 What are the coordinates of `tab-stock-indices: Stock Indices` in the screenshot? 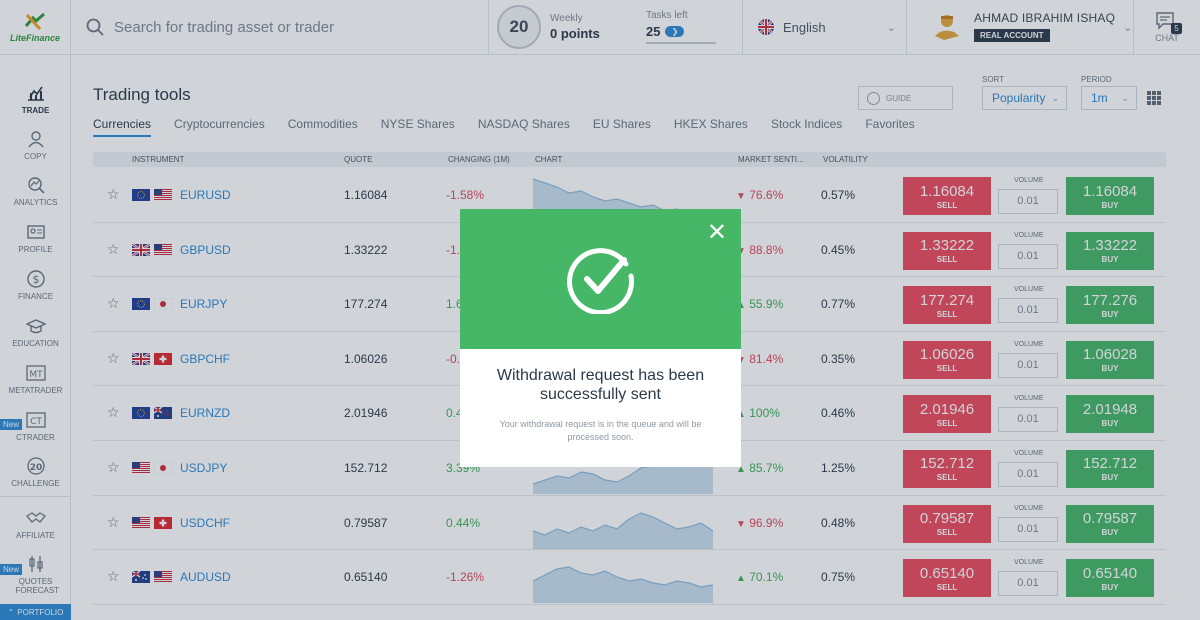 It's located at (806, 124).